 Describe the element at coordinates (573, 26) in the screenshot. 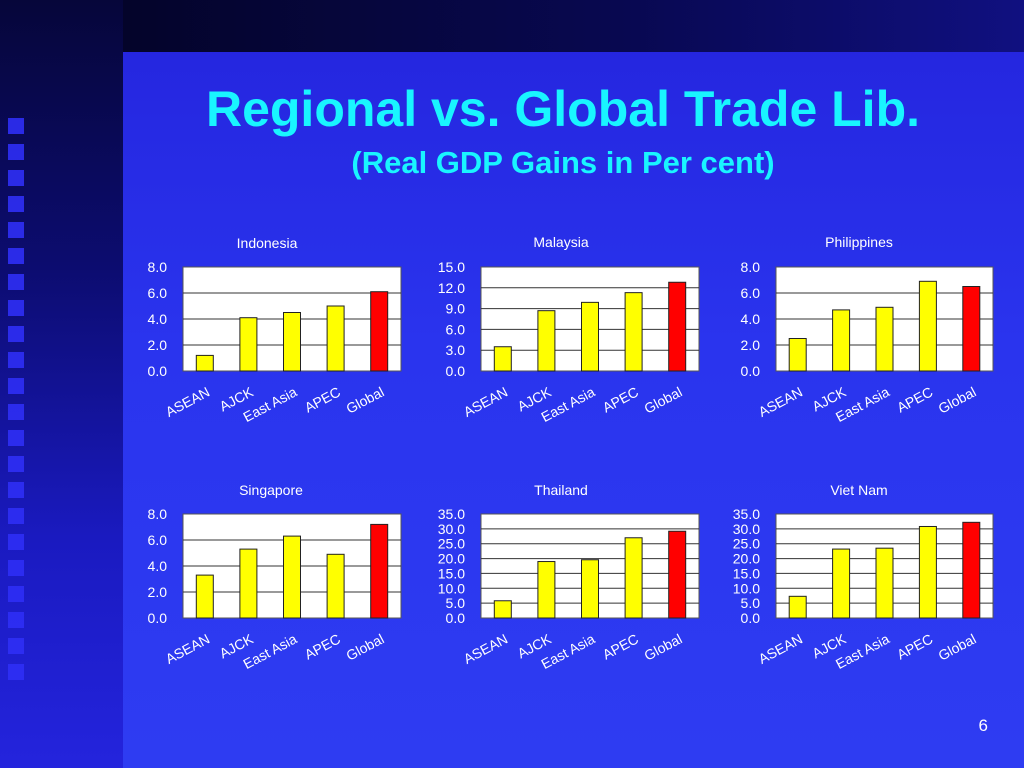

I see `top-decorative-band` at that location.